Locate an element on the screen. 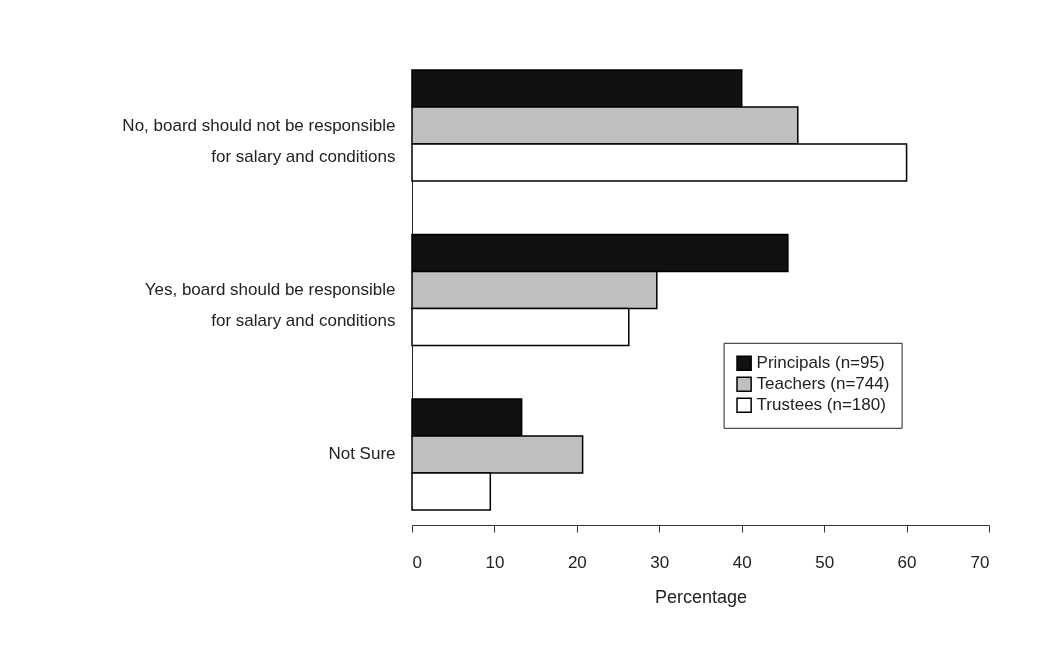  x-tick-label: 60 is located at coordinates (907, 562).